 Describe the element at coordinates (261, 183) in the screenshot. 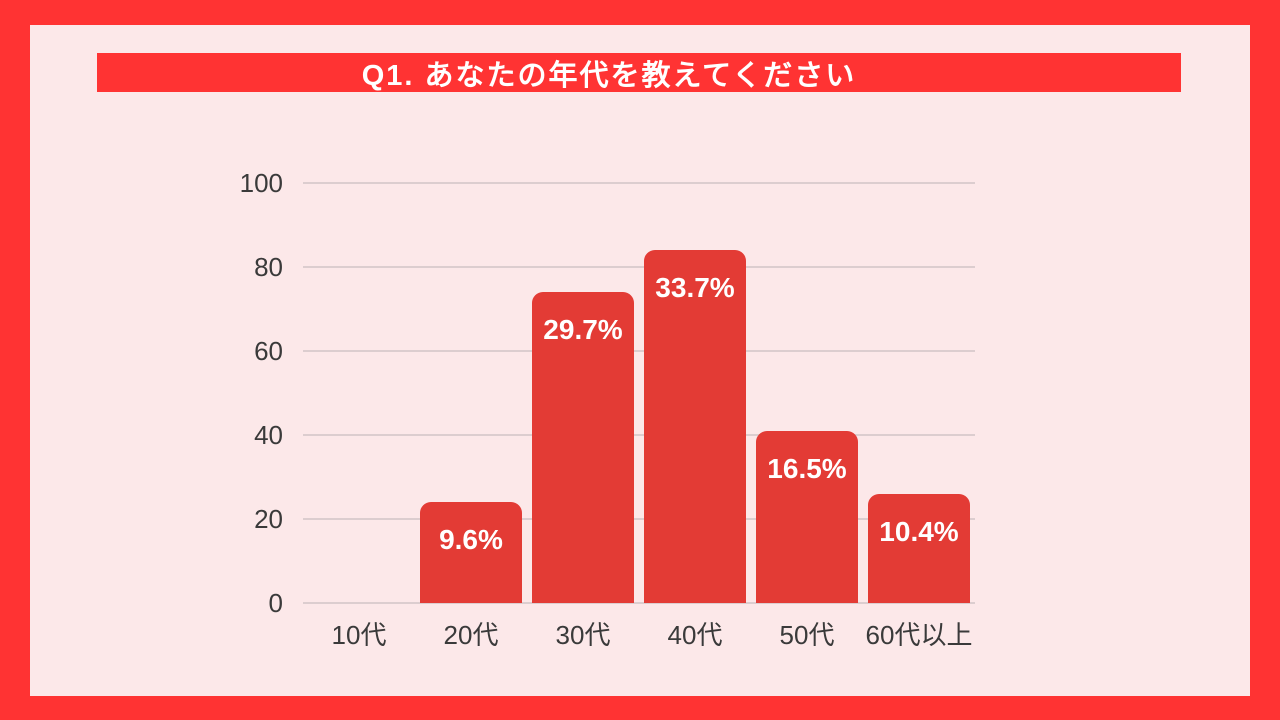

I see `y-tick-label: 100` at that location.